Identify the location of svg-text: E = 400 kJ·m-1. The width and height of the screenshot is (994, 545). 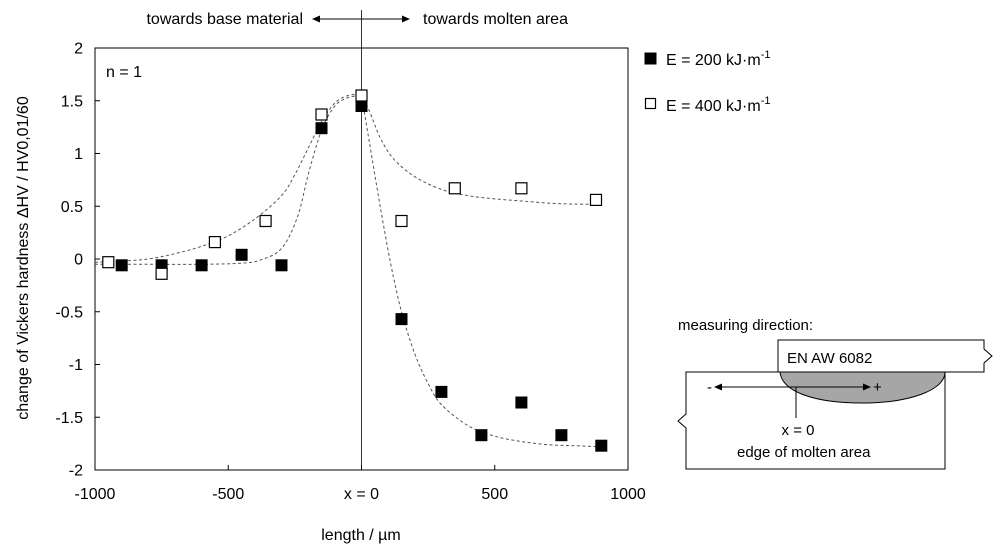
(718, 105).